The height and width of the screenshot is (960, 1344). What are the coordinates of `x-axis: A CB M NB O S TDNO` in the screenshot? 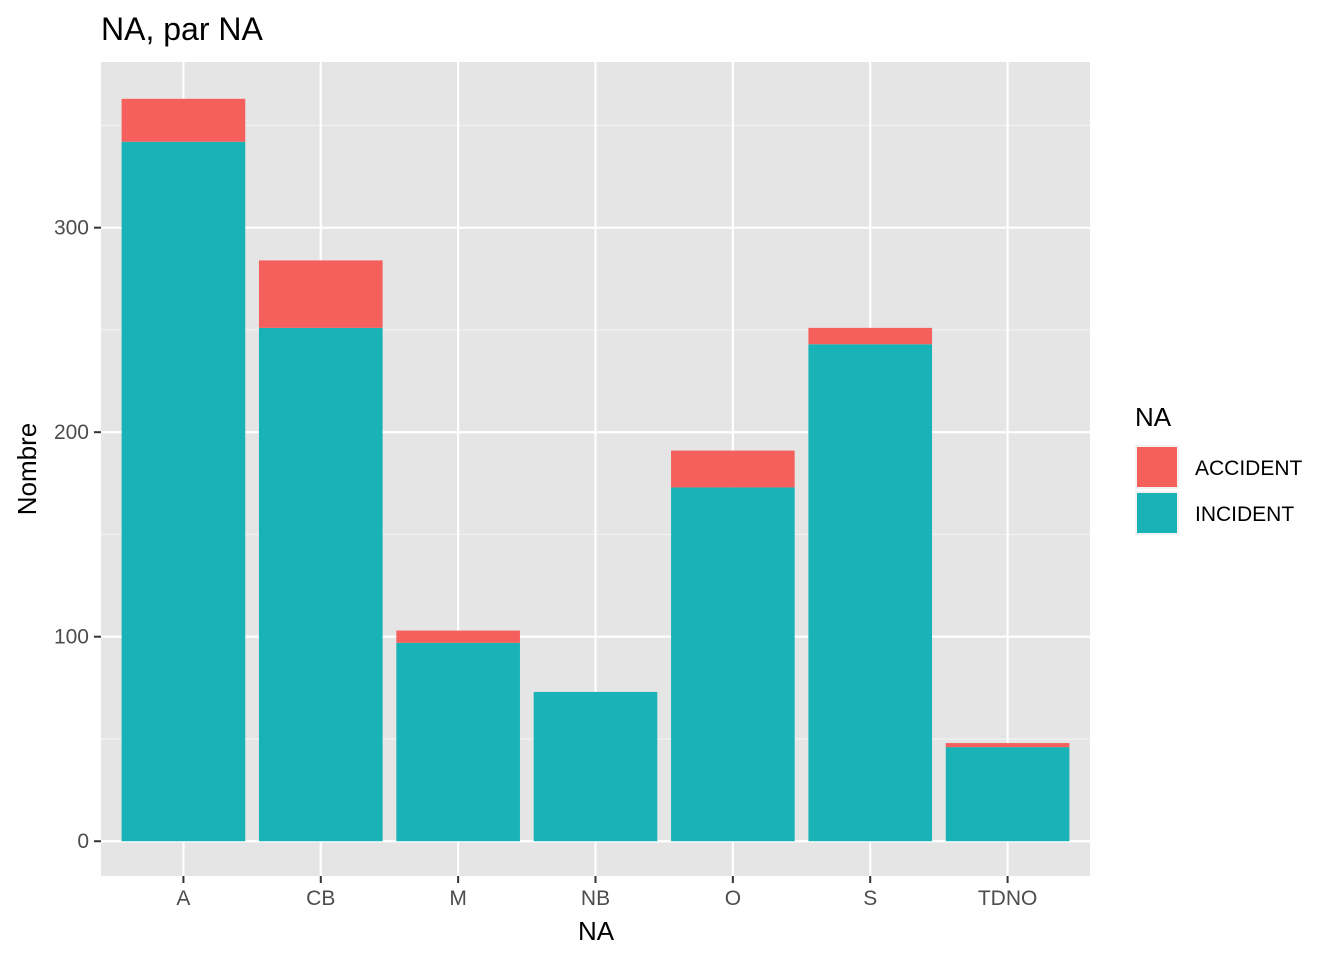 It's located at (606, 893).